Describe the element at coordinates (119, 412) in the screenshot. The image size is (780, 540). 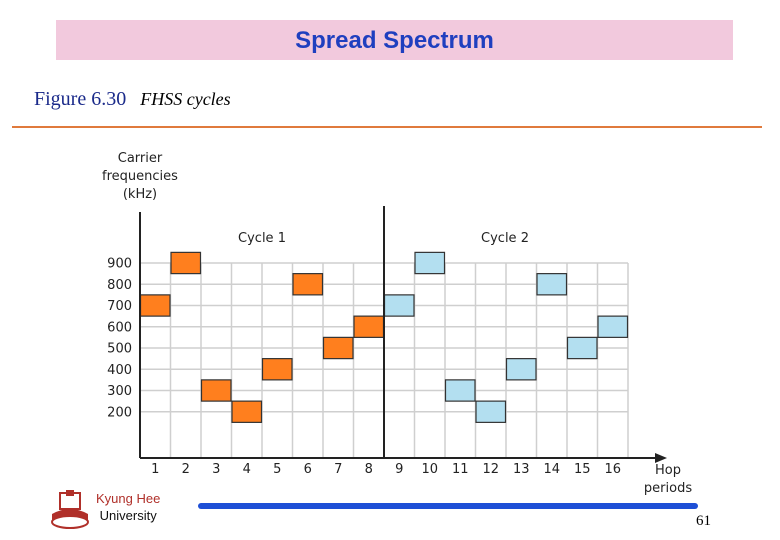
I see `y-tick-label: 200` at that location.